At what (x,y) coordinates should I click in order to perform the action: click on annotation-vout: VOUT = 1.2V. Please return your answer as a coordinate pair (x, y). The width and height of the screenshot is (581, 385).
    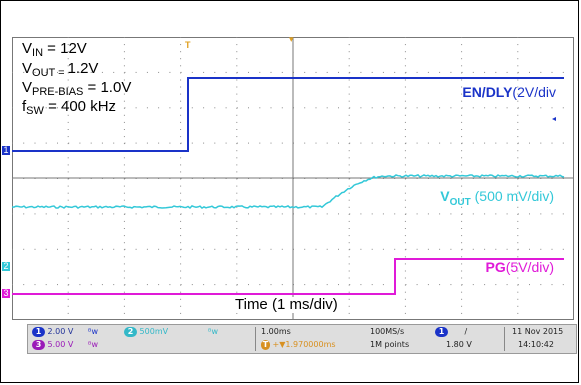
    Looking at the image, I should click on (60, 70).